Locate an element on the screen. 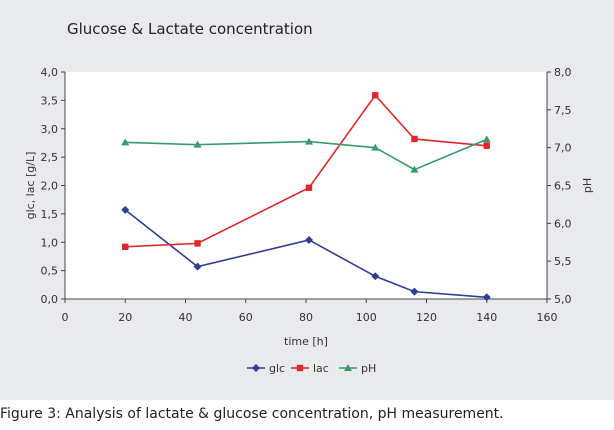 This screenshot has height=430, width=614. y-tick-label: 1,5 is located at coordinates (50, 214).